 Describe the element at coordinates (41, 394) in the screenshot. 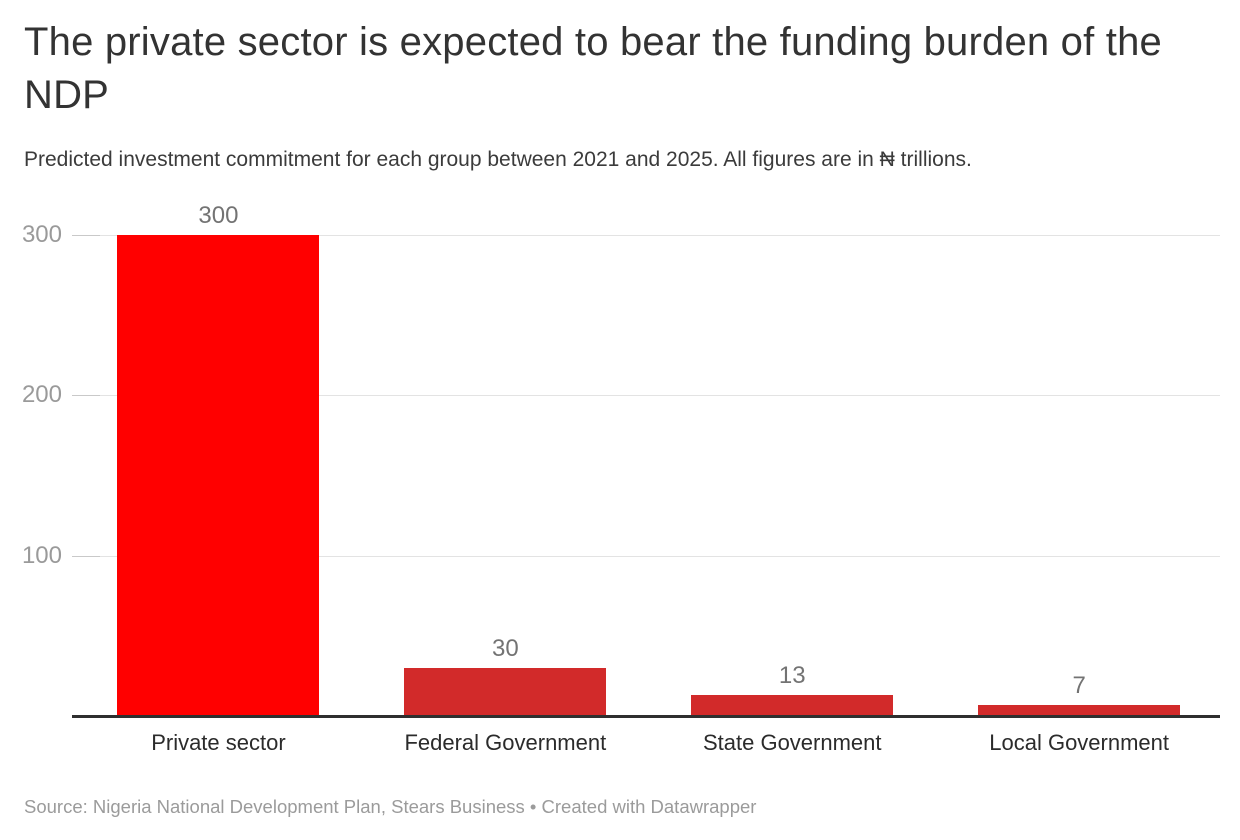

I see `y-axis-tick-label: 200` at that location.